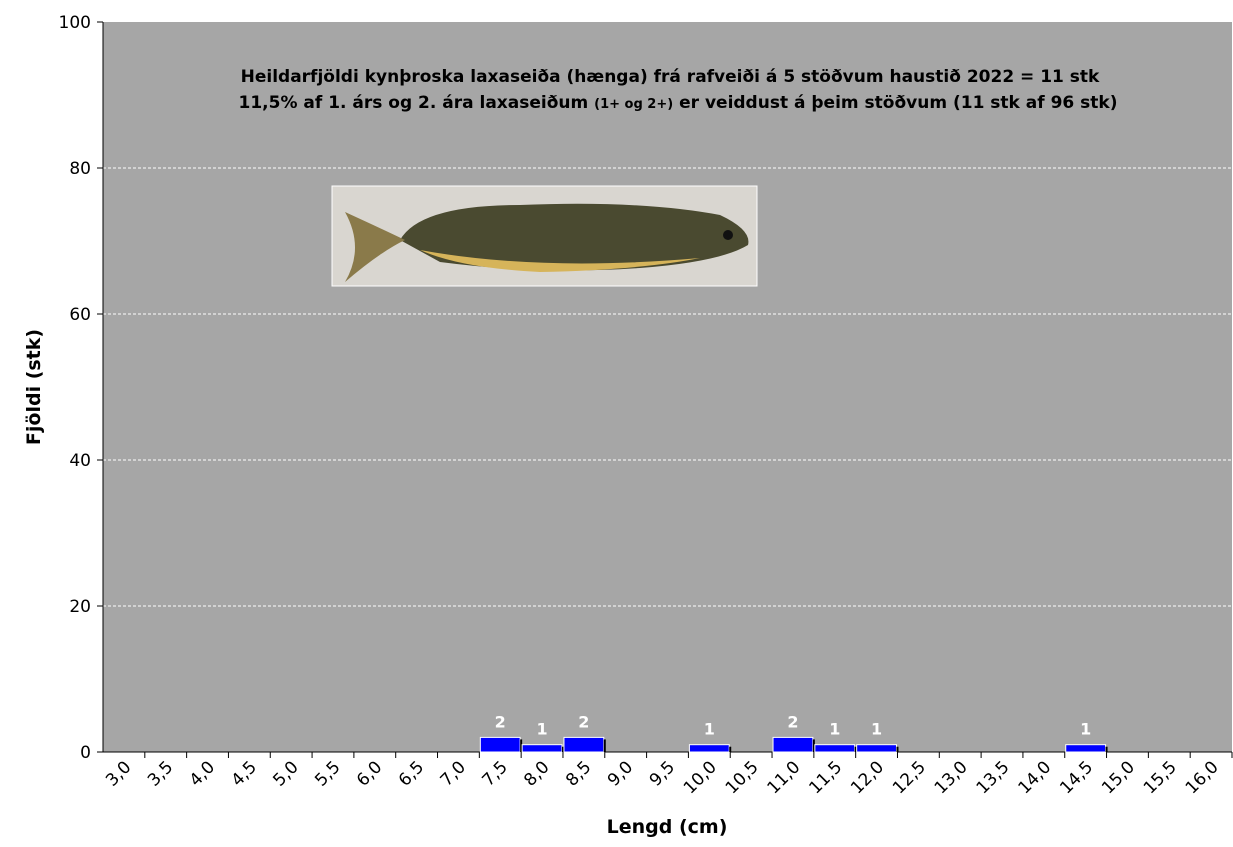 The image size is (1233, 847). I want to click on y-axis-label: Fjöldi (stk), so click(34, 387).